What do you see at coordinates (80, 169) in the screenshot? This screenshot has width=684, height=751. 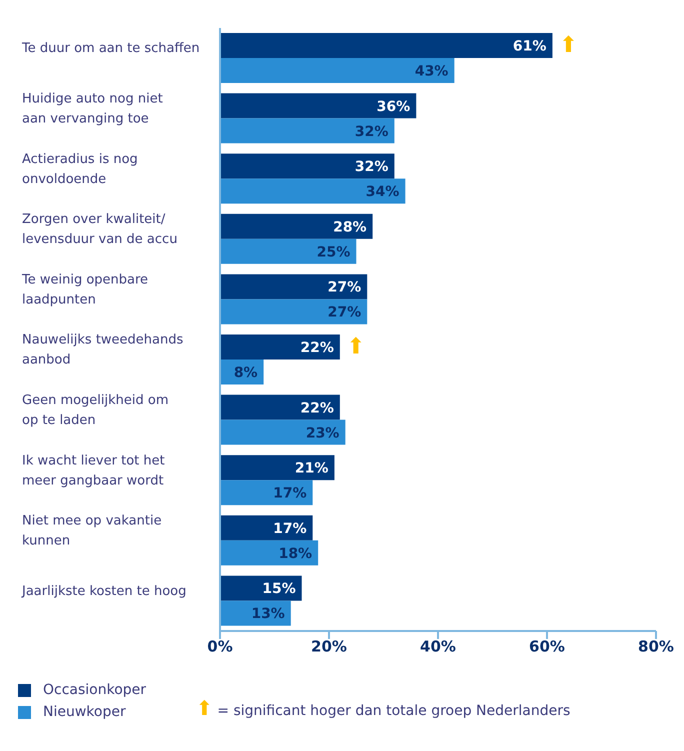 I see `y-tick-label: Actieradius is nog onvoldoende` at bounding box center [80, 169].